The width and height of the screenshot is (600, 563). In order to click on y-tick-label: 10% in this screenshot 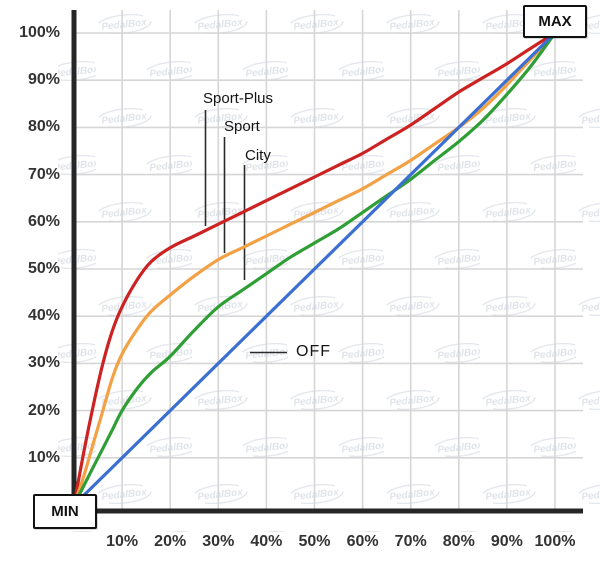, I will do `click(43, 457)`.